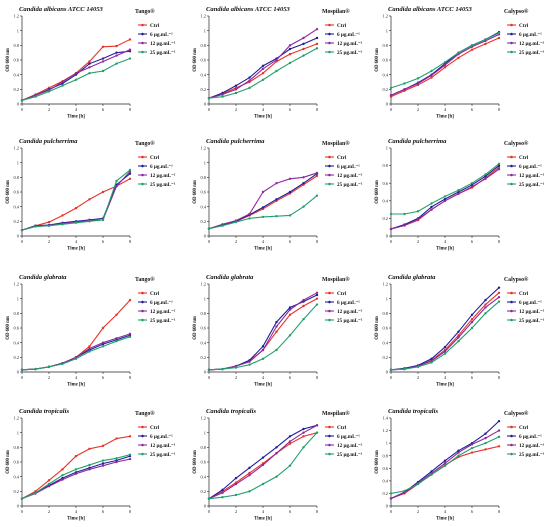 This screenshot has height=527, width=550. I want to click on product-label: Calypso®, so click(516, 413).